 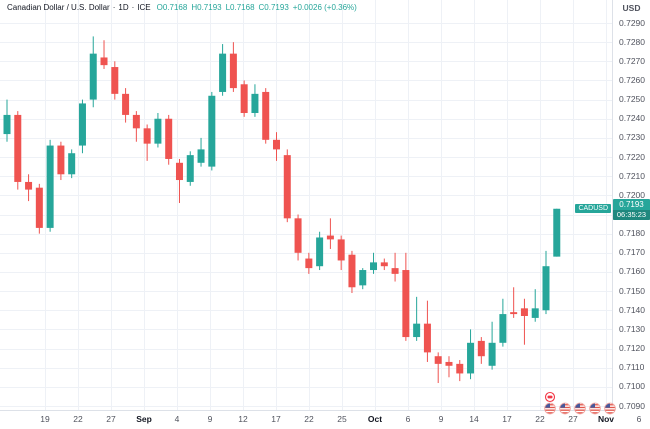 What do you see at coordinates (172, 7) in the screenshot?
I see `ohlc-open: O0.7168` at bounding box center [172, 7].